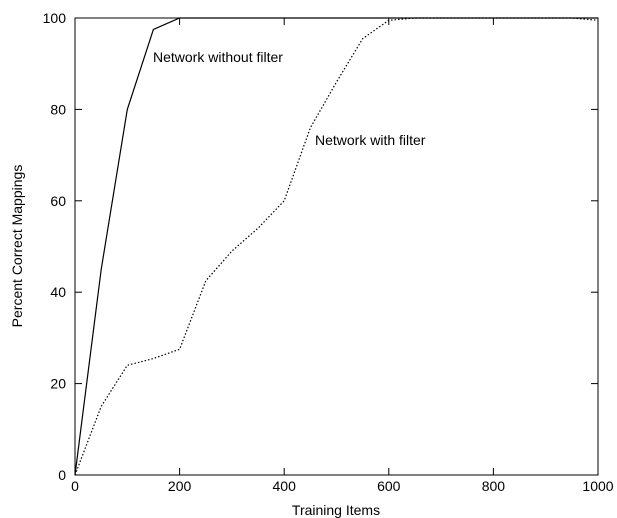 The image size is (617, 518). I want to click on y-axis-title: Percent Correct Mappings, so click(17, 246).